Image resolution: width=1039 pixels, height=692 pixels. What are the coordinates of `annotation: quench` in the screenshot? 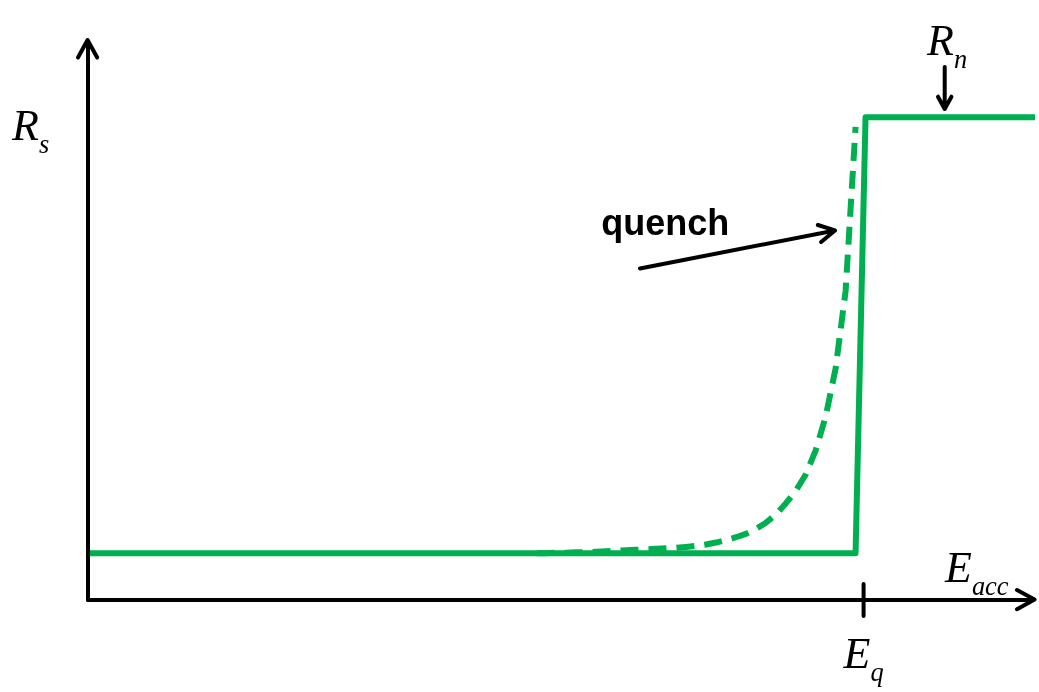 It's located at (665, 223).